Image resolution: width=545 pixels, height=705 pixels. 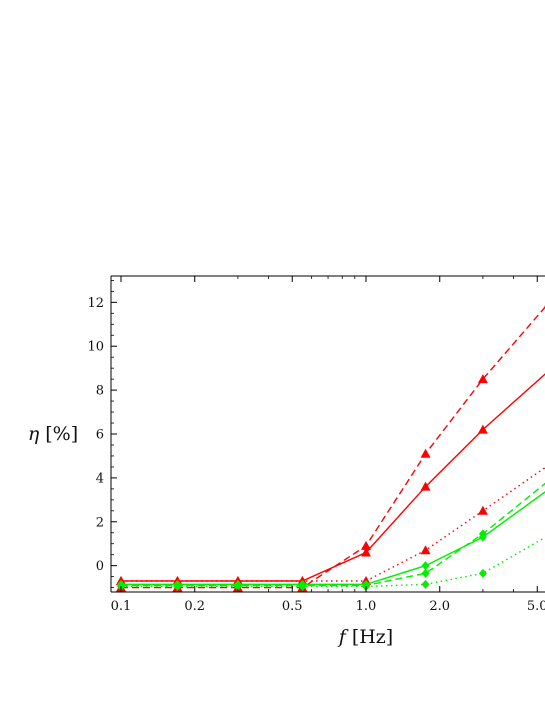 What do you see at coordinates (100, 522) in the screenshot?
I see `y-tick-label: 2` at bounding box center [100, 522].